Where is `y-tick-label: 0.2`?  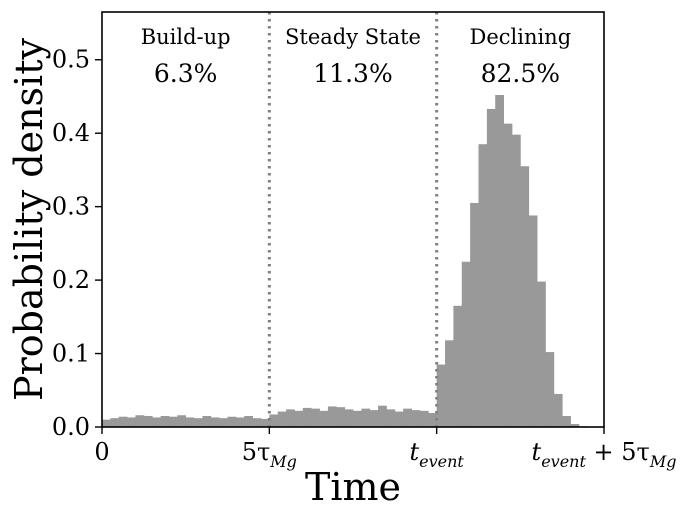 y-tick-label: 0.2 is located at coordinates (71, 280).